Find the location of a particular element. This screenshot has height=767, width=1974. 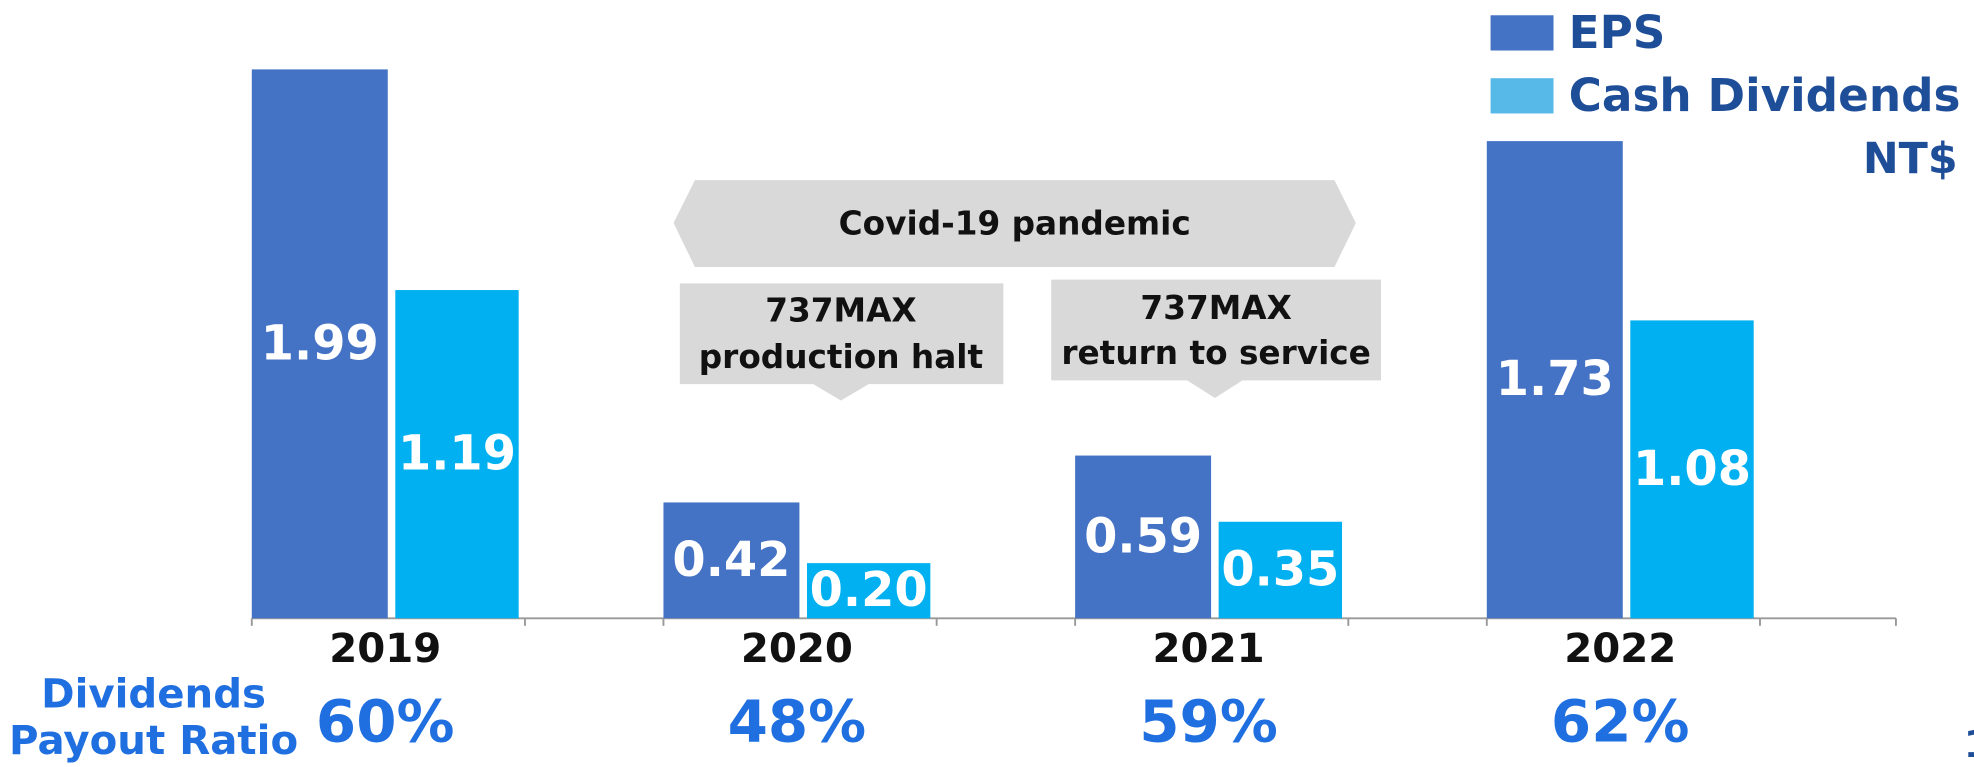

legend-label: EPS is located at coordinates (1617, 32).